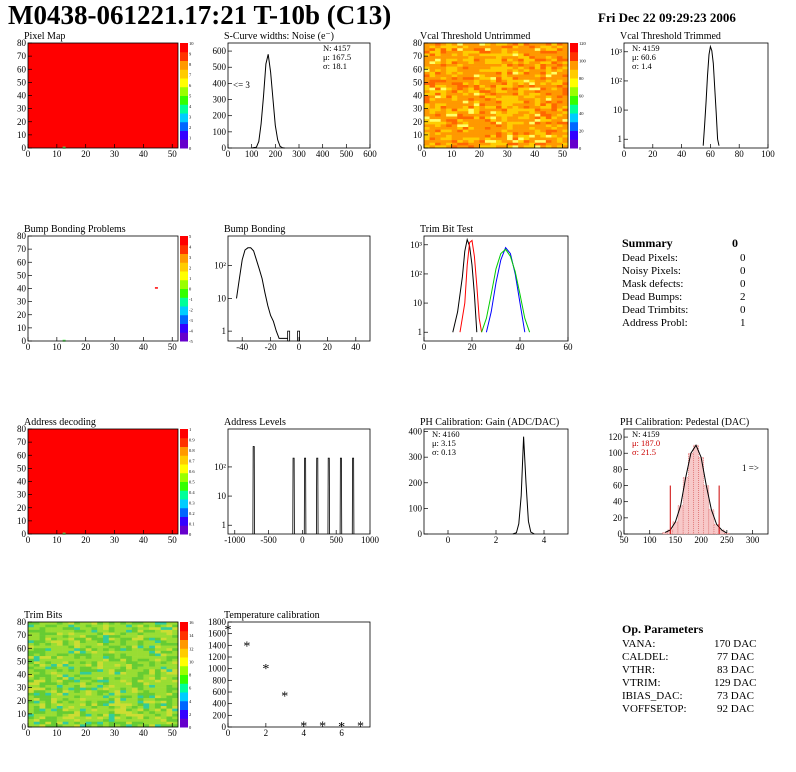 The image size is (796, 772). I want to click on op-param-label: VANA:, so click(639, 644).